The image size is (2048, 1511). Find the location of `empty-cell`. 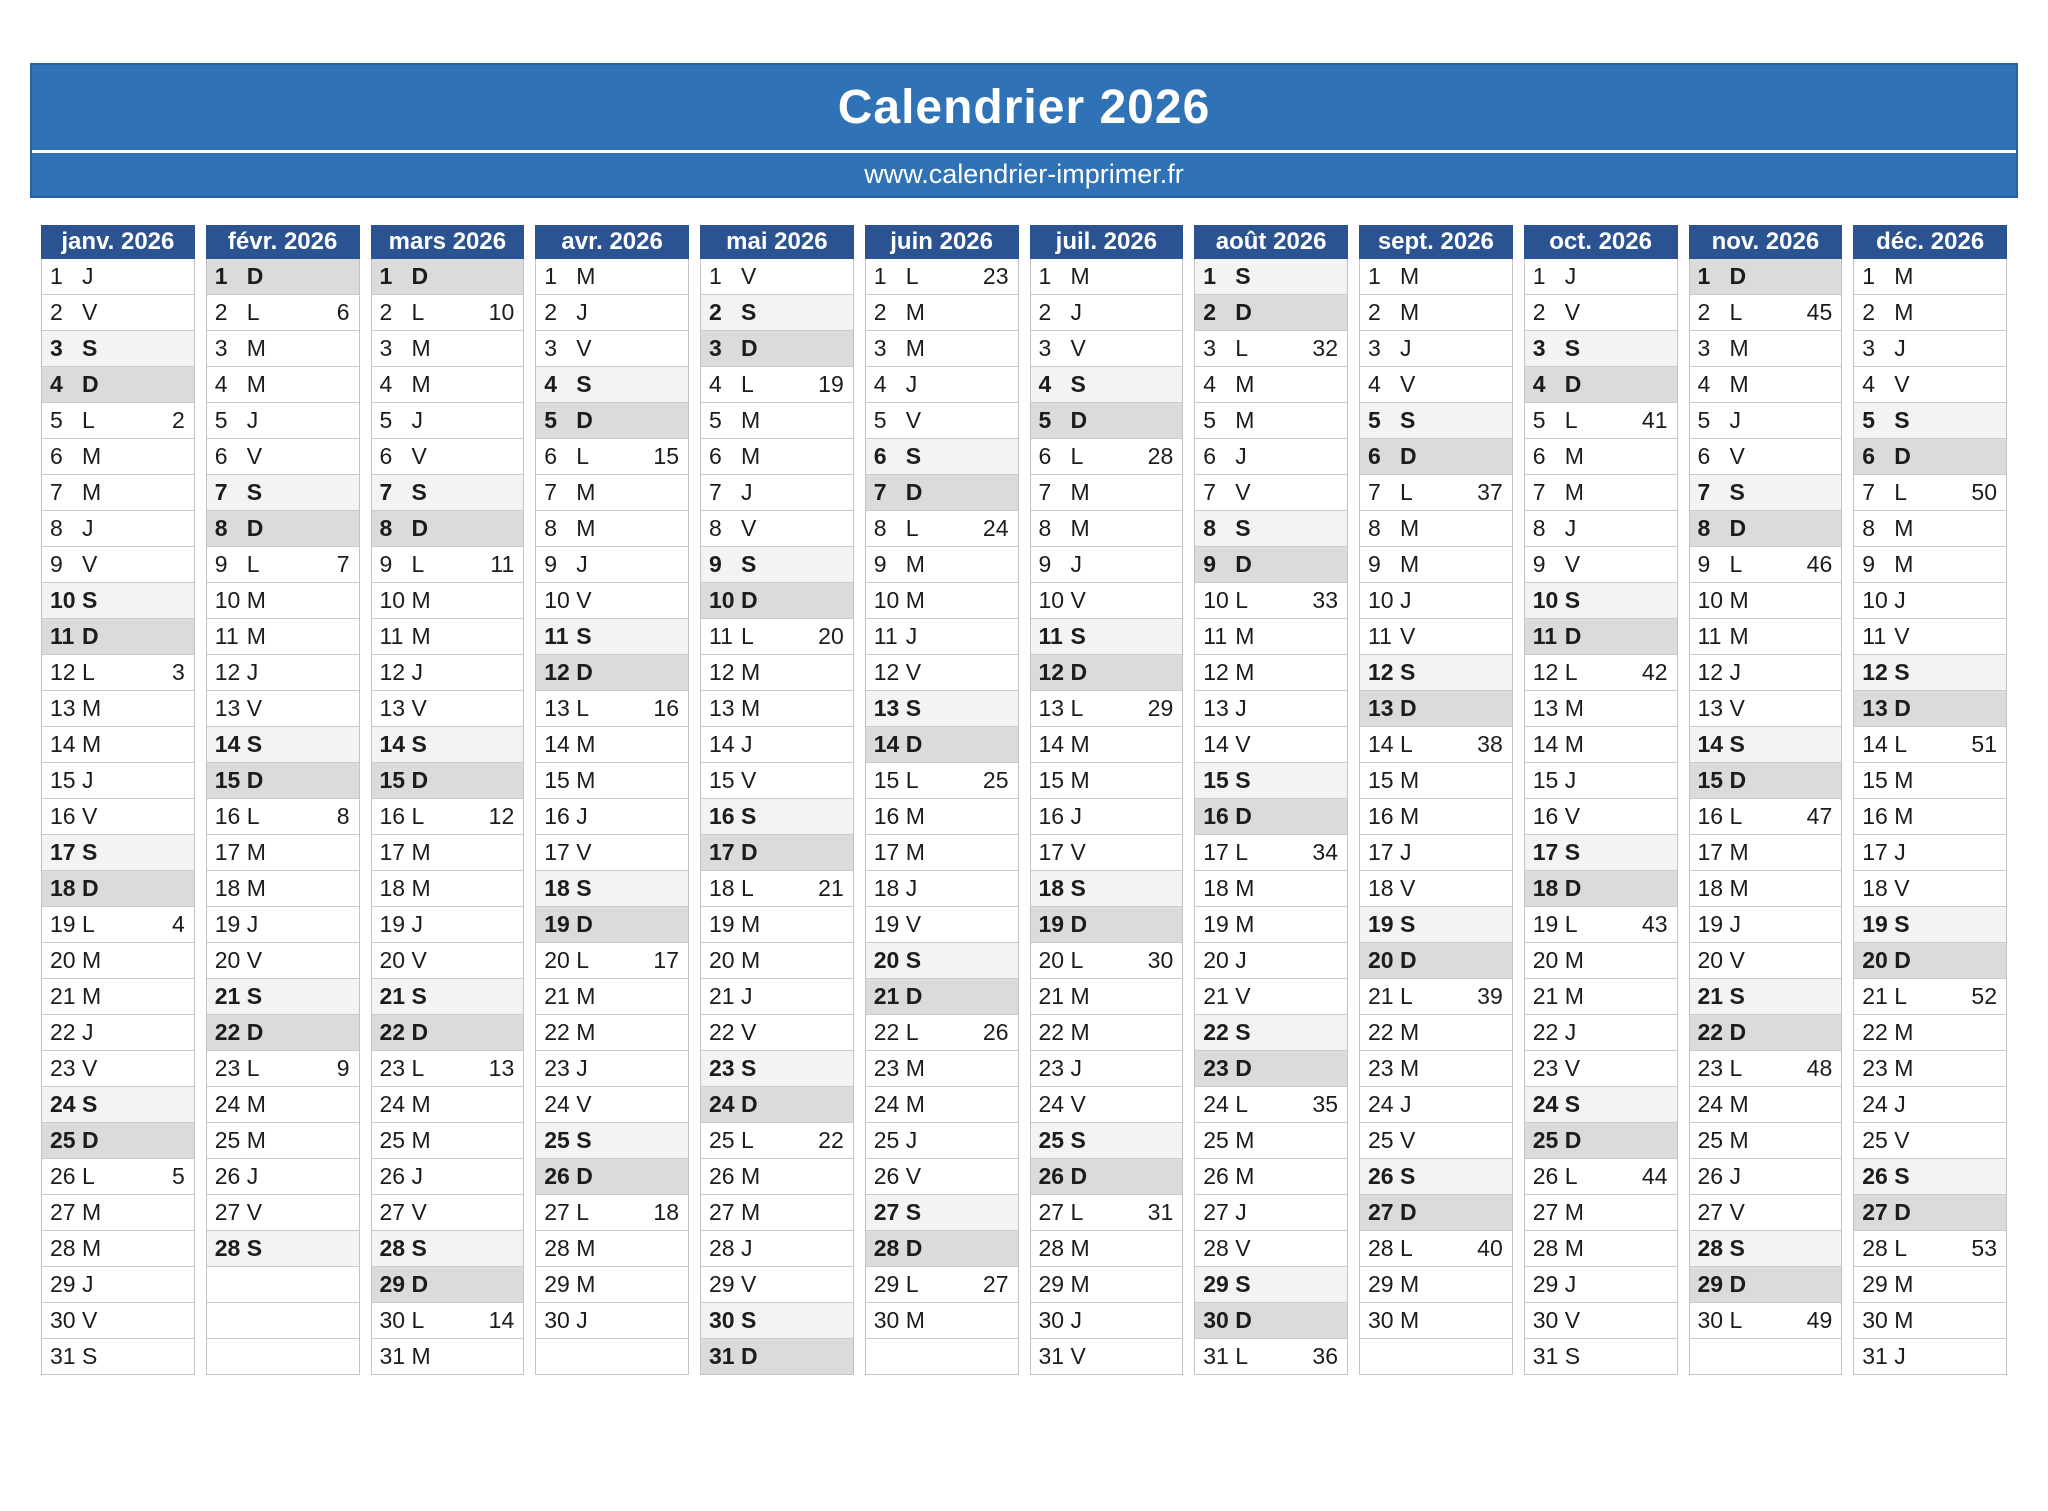

empty-cell is located at coordinates (612, 1356).